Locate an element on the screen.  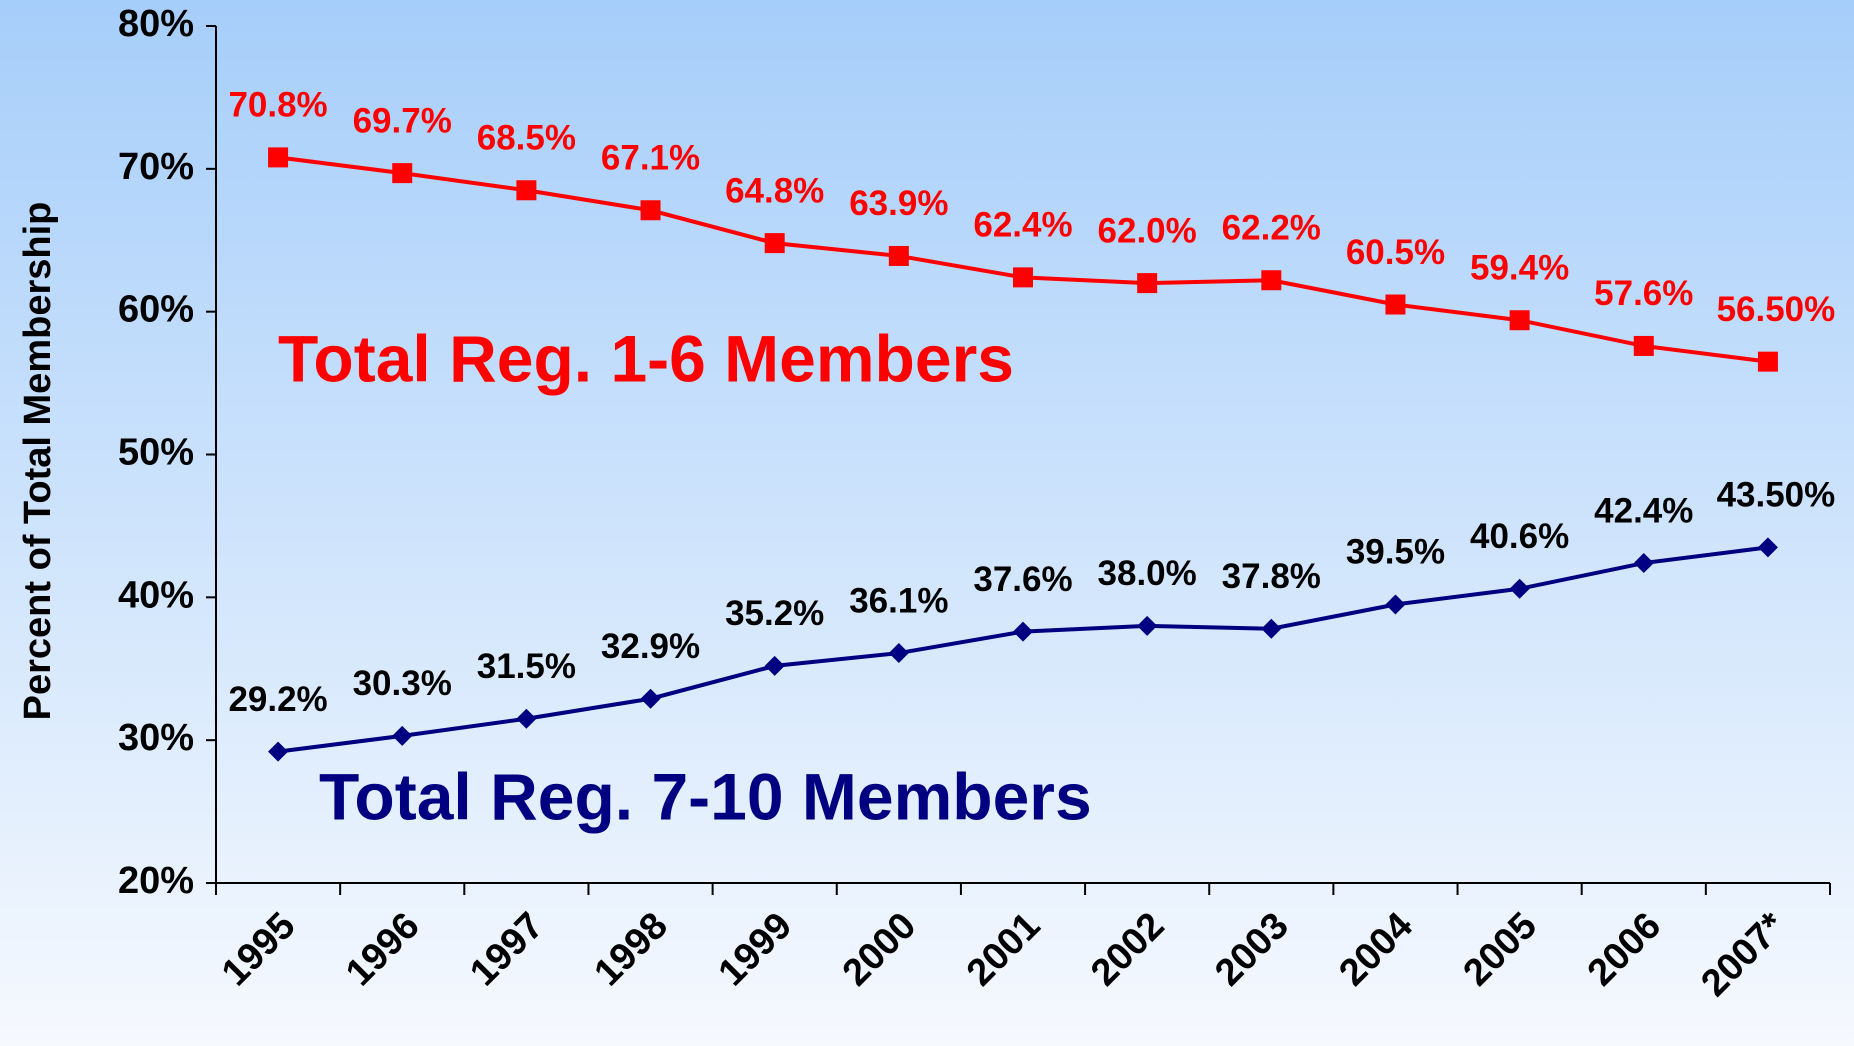
data-label: 56.50% is located at coordinates (1776, 309).